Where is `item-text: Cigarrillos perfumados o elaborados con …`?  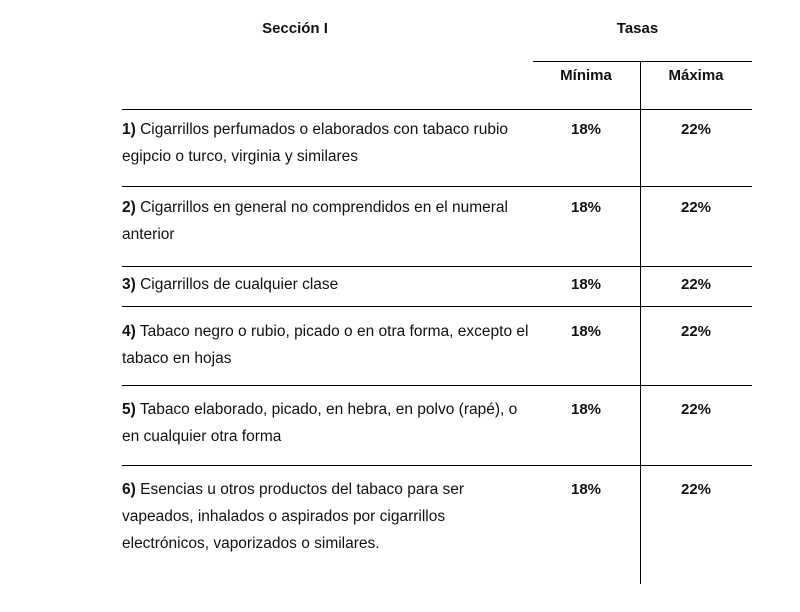 item-text: Cigarrillos perfumados o elaborados con … is located at coordinates (315, 143).